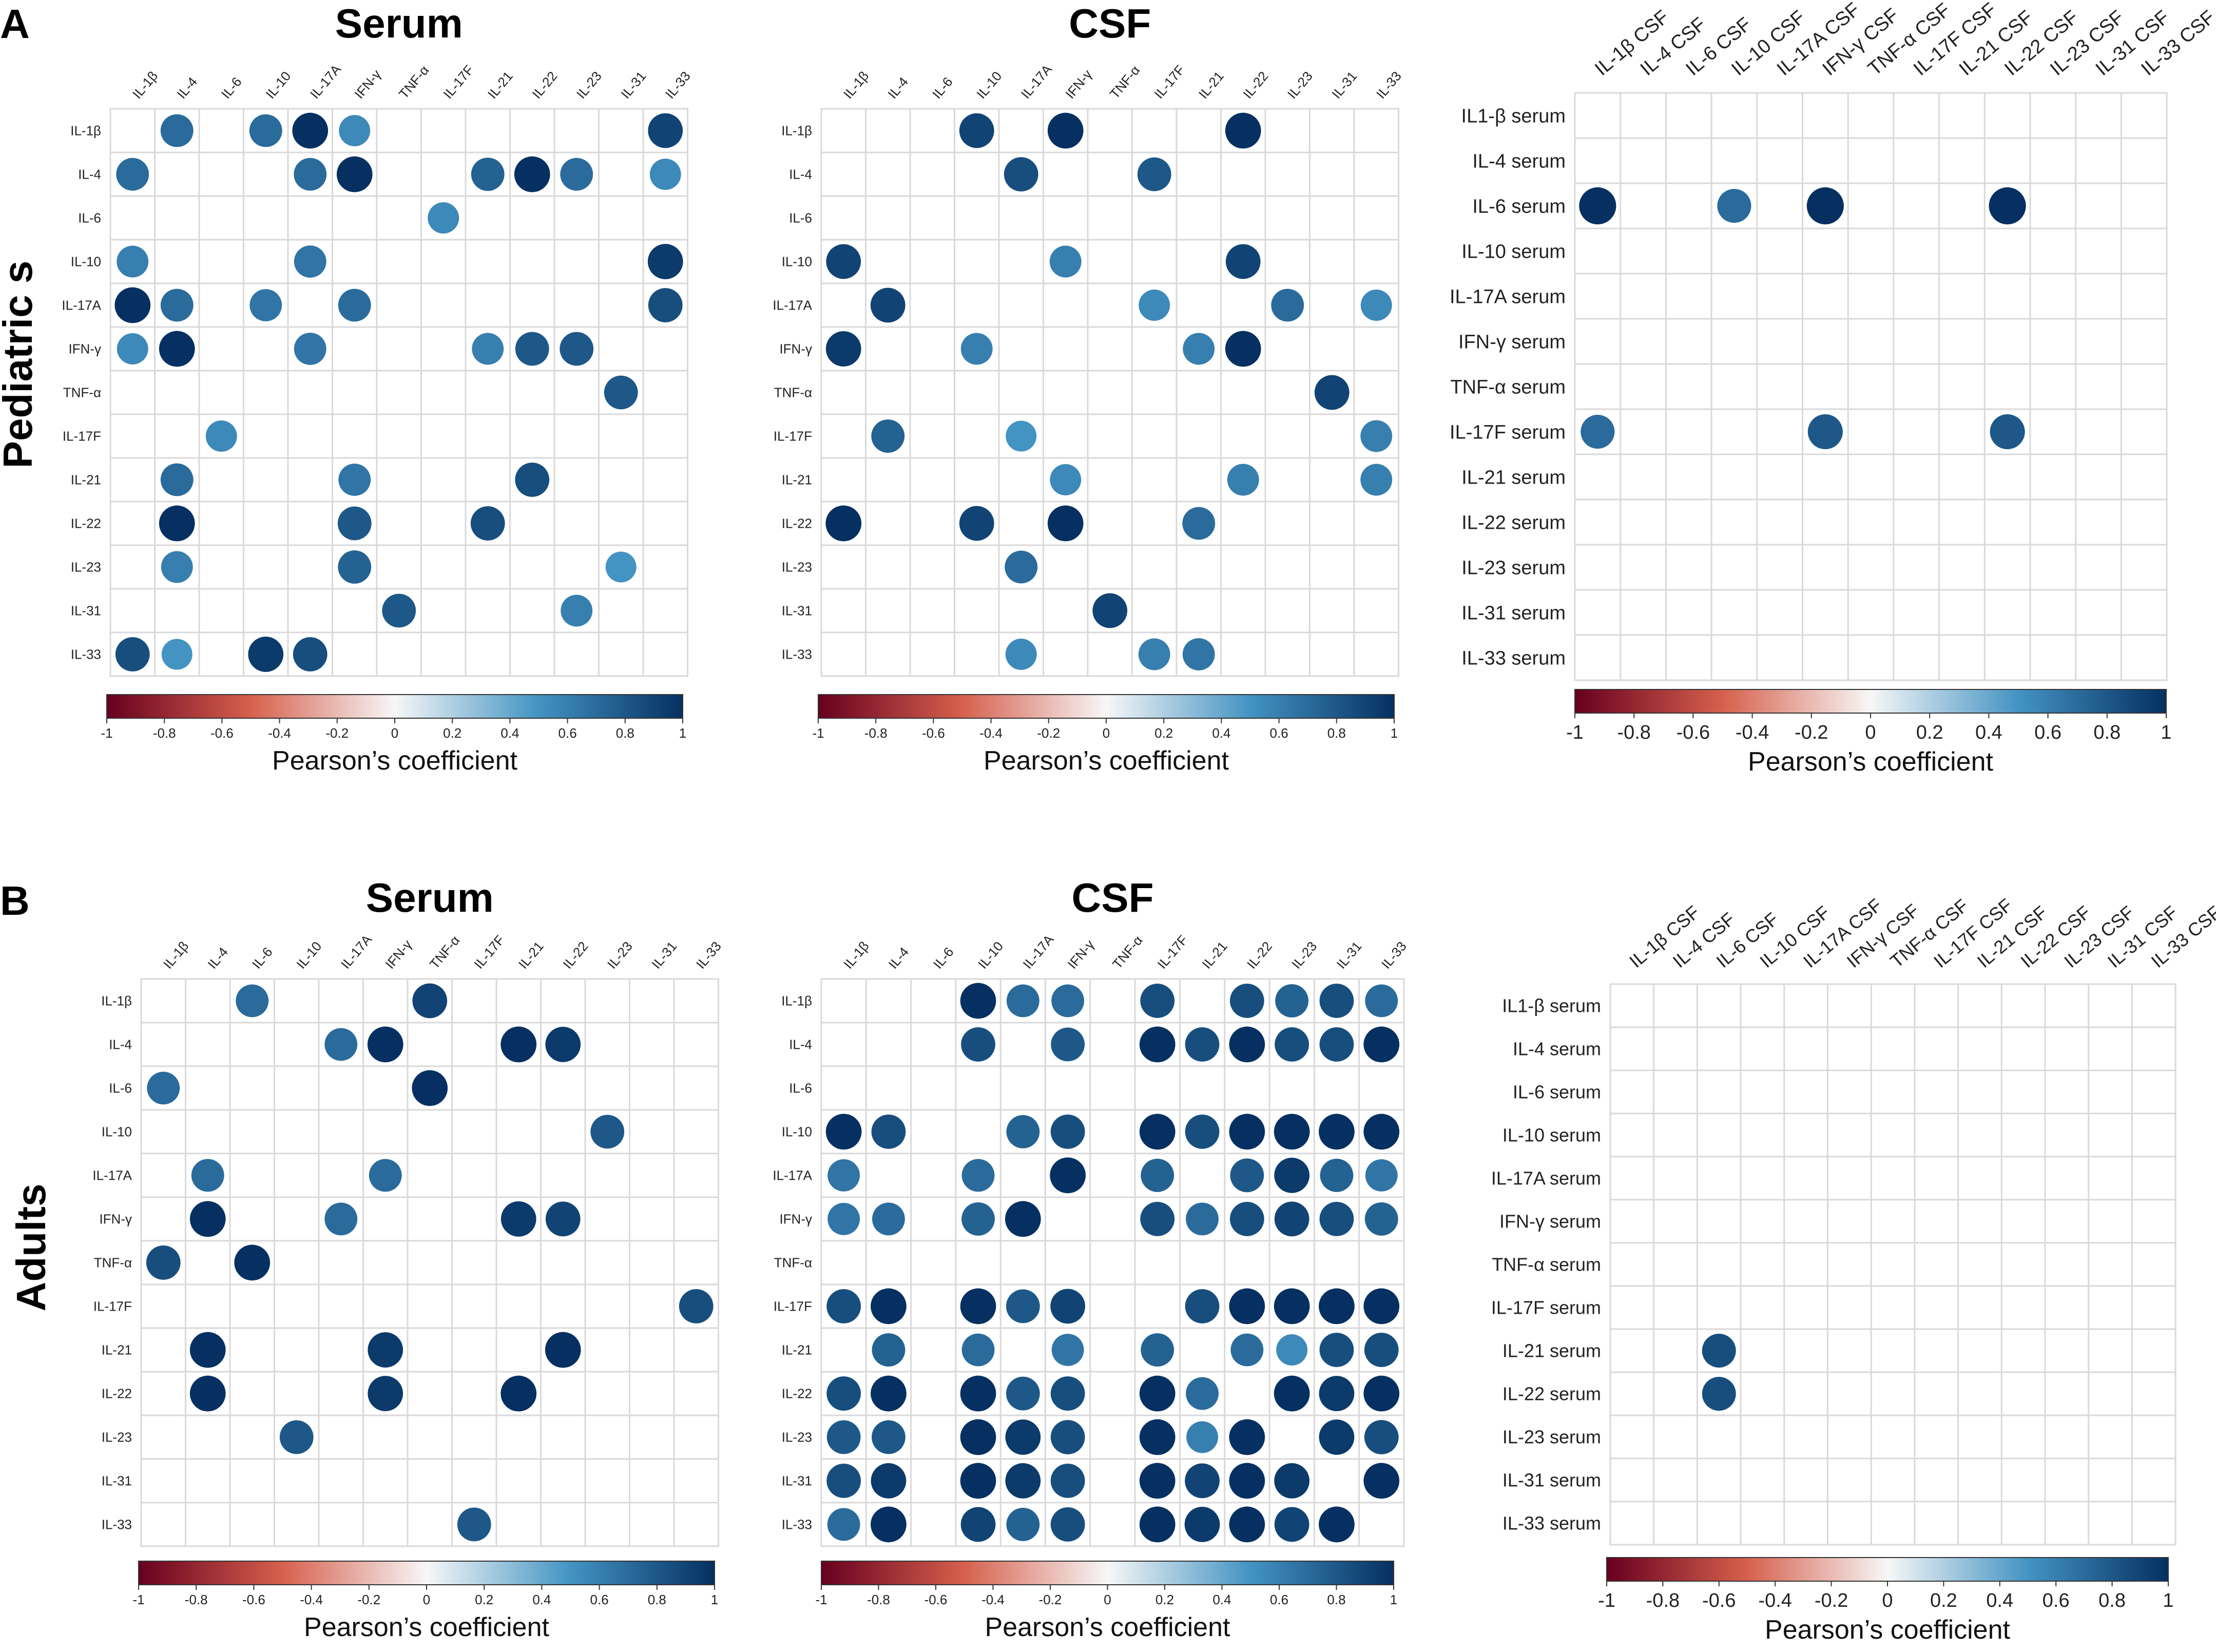 The height and width of the screenshot is (1652, 2216). What do you see at coordinates (1892, 1264) in the screenshot?
I see `grid` at bounding box center [1892, 1264].